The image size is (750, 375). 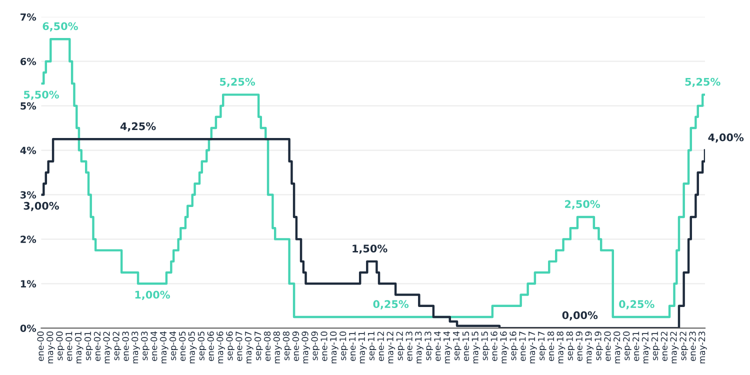 What do you see at coordinates (277, 348) in the screenshot?
I see `x-tick-label: may-08` at bounding box center [277, 348].